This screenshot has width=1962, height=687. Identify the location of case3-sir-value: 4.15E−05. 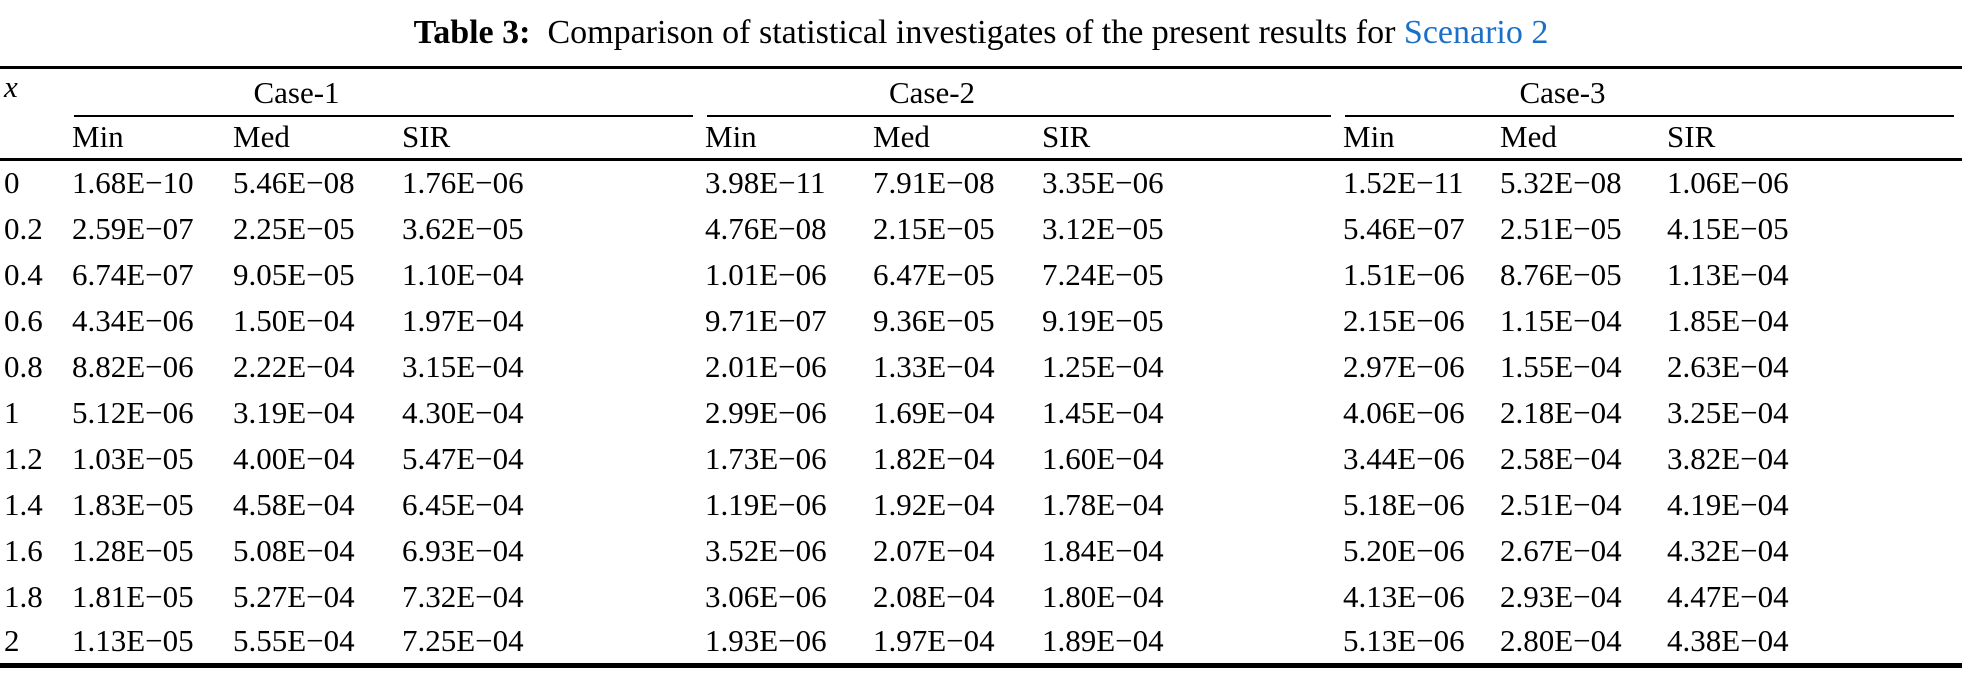
(1728, 228).